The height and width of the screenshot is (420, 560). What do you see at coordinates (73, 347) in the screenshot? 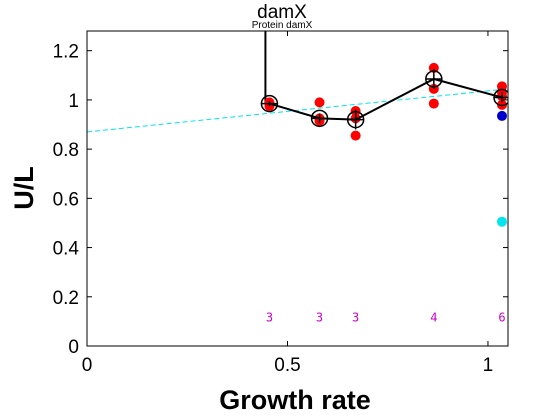
I see `y-tick-label: 0` at bounding box center [73, 347].